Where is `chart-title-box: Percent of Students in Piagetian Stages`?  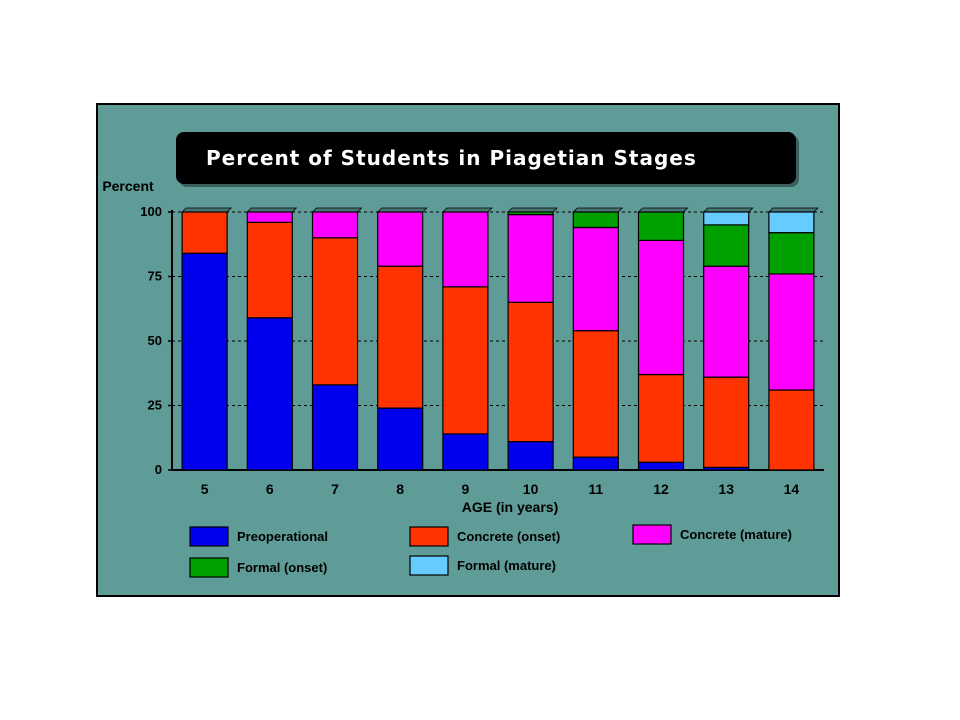
chart-title-box: Percent of Students in Piagetian Stages is located at coordinates (486, 158).